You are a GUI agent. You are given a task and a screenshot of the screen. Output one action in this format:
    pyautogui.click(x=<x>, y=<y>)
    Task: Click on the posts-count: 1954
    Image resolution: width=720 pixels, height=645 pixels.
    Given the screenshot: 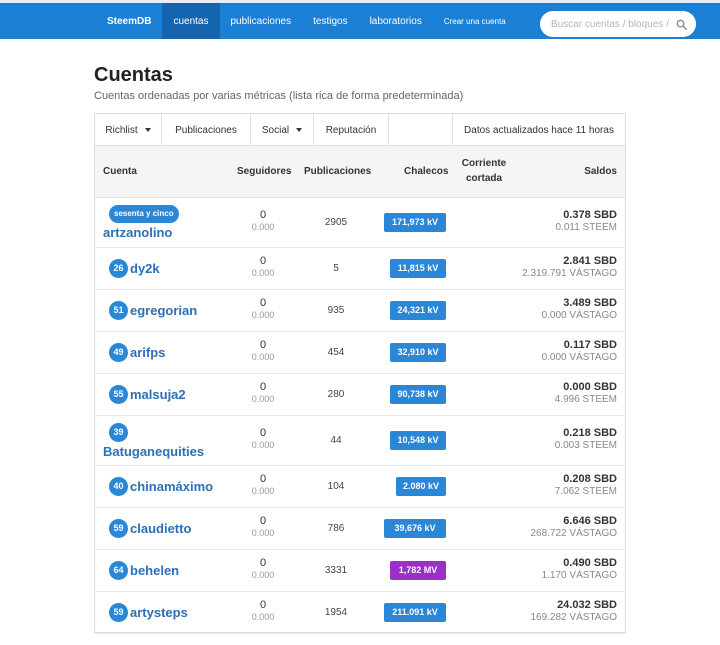 What is the action you would take?
    pyautogui.click(x=336, y=612)
    